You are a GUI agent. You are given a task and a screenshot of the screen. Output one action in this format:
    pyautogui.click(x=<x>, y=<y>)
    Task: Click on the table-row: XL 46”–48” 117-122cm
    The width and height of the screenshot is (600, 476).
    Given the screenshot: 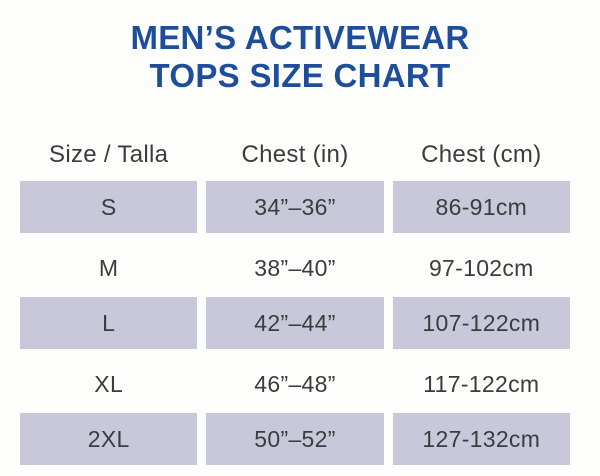 What is the action you would take?
    pyautogui.click(x=295, y=384)
    